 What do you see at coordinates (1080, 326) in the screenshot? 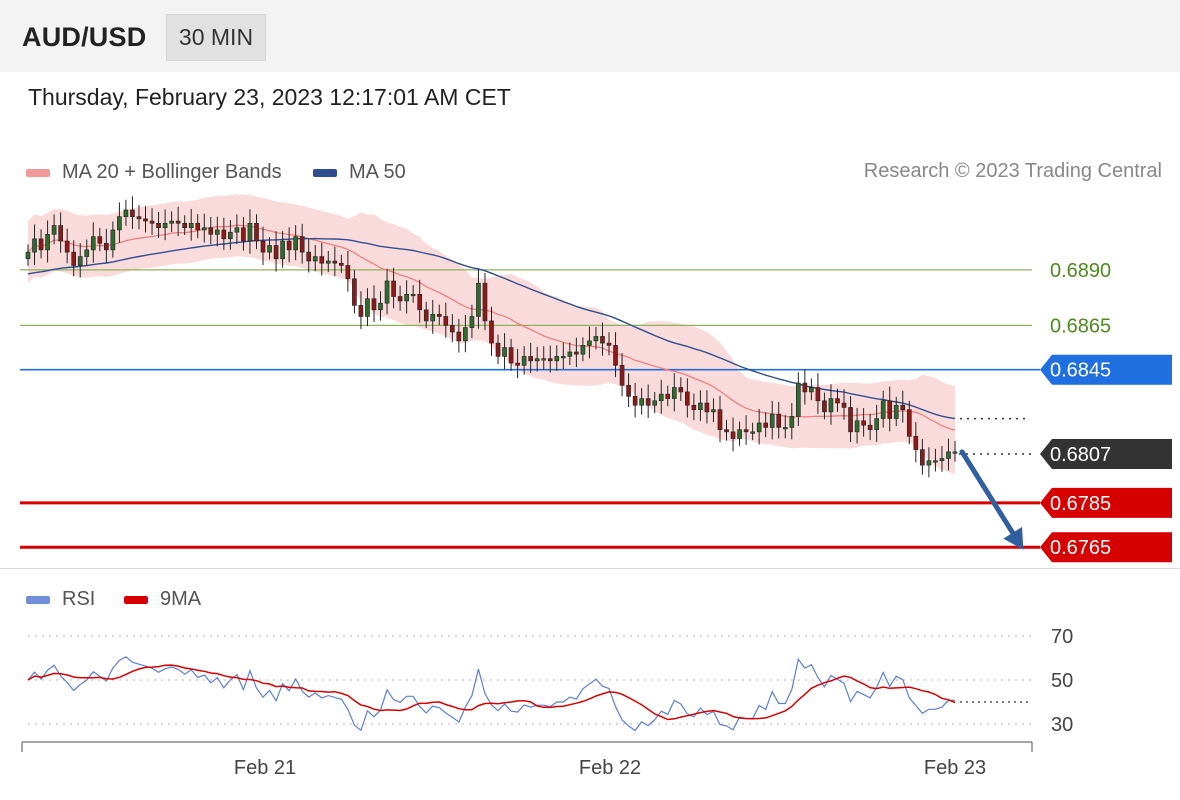
I see `price-tag-label: 0.6865` at bounding box center [1080, 326].